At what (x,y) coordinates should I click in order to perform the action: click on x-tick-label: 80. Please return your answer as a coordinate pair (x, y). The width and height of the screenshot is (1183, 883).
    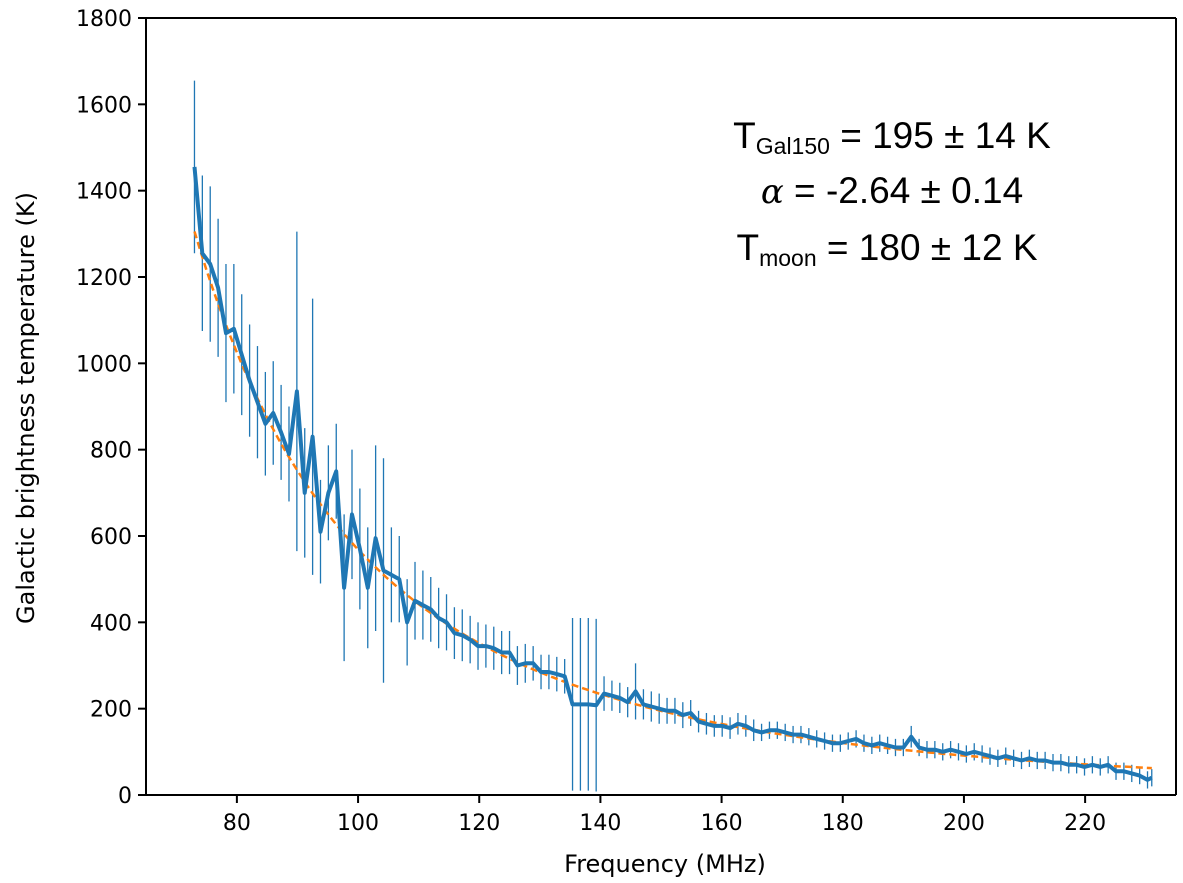
    Looking at the image, I should click on (237, 823).